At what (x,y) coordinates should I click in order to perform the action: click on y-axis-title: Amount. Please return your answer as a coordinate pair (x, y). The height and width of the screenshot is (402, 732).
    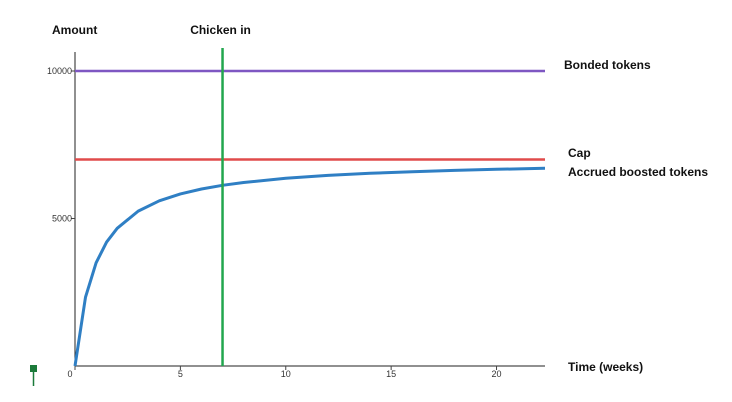
    Looking at the image, I should click on (74, 30).